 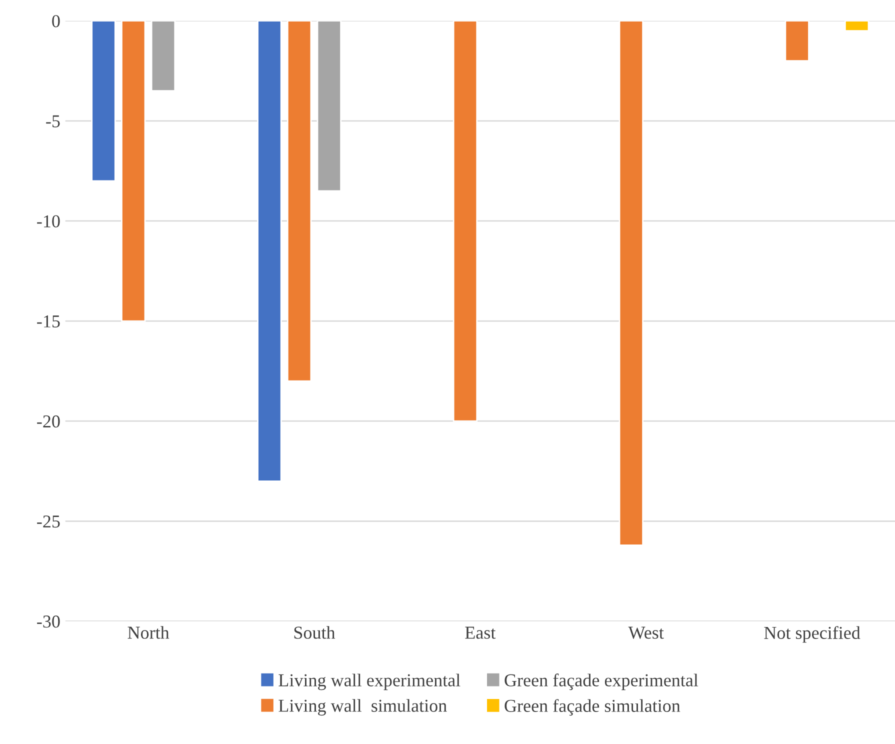 What do you see at coordinates (48, 321) in the screenshot?
I see `y-tick-label: -15` at bounding box center [48, 321].